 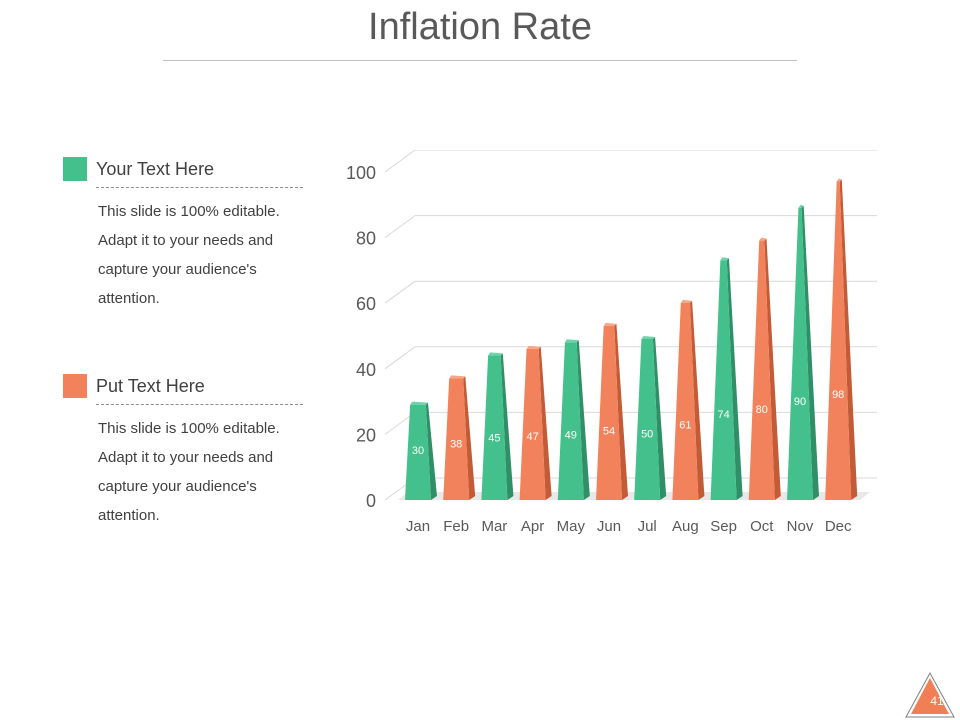 What do you see at coordinates (480, 27) in the screenshot?
I see `page-title: Inflation Rate` at bounding box center [480, 27].